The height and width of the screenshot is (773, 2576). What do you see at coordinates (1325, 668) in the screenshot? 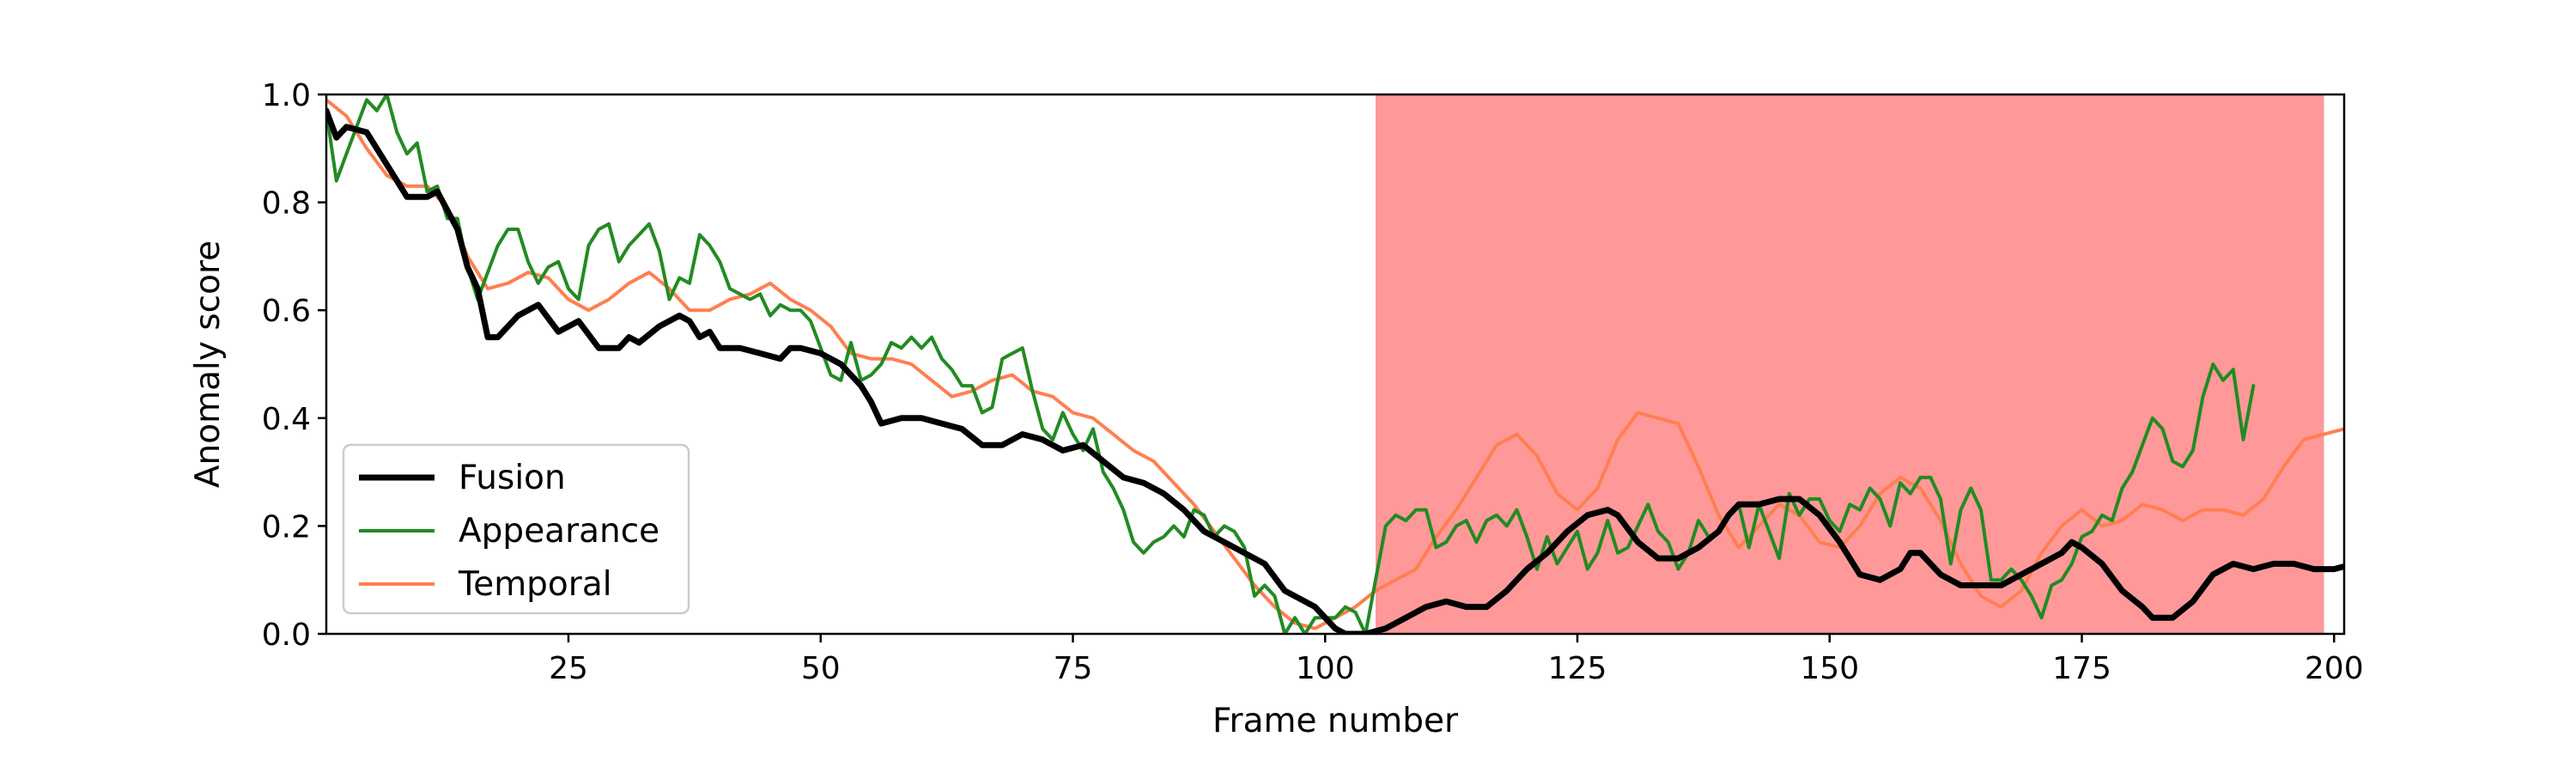
I see `x-tick-label: 100` at bounding box center [1325, 668].